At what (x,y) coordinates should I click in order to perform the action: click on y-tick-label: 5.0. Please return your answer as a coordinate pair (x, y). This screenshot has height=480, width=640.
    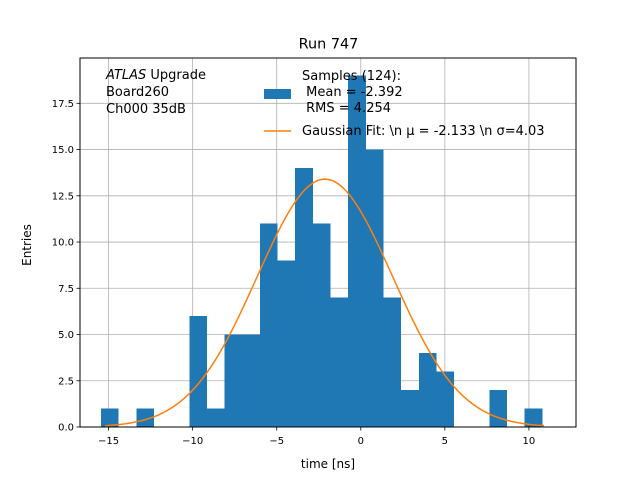
    Looking at the image, I should click on (66, 335).